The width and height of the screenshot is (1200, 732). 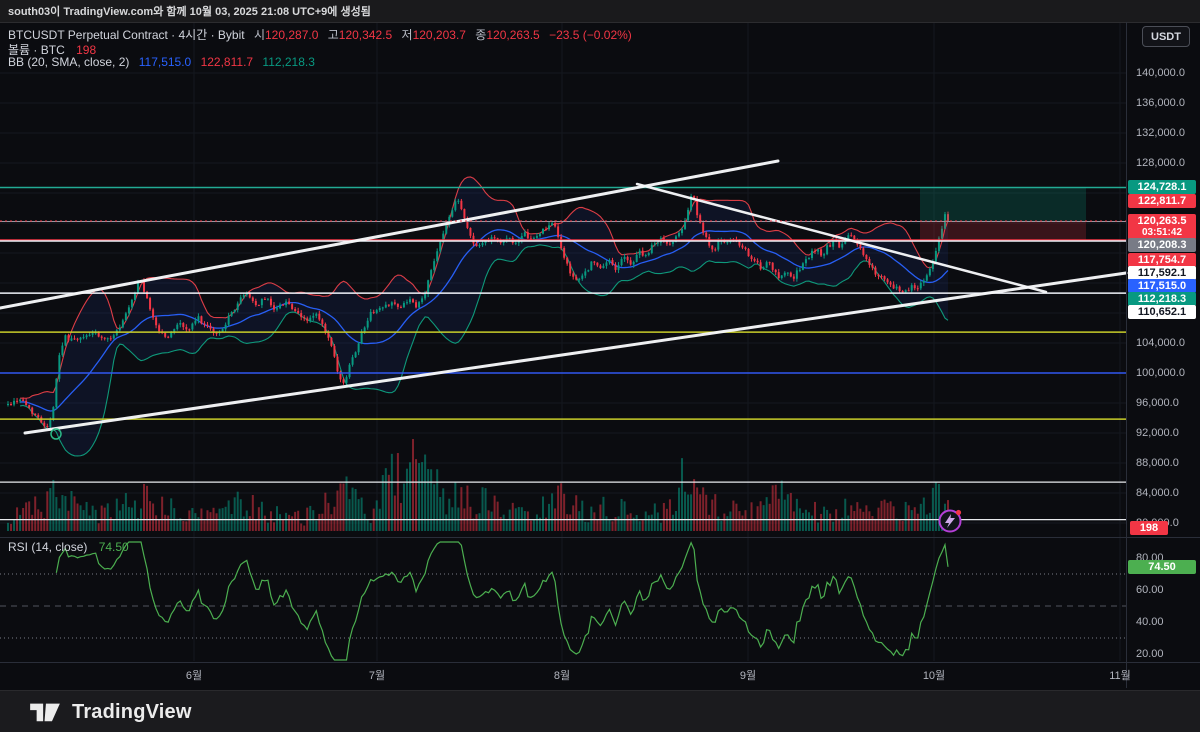 What do you see at coordinates (36, 50) in the screenshot?
I see `volume-title: 볼륨 · BTC` at bounding box center [36, 50].